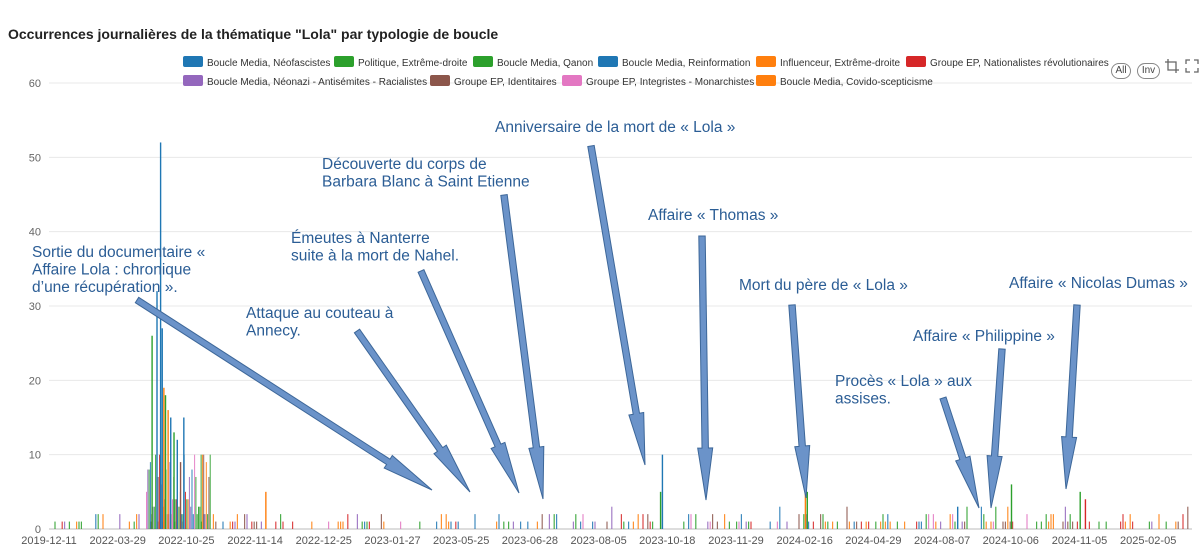  Describe the element at coordinates (461, 541) in the screenshot. I see `x-tick-label: 2023-05-25` at that location.